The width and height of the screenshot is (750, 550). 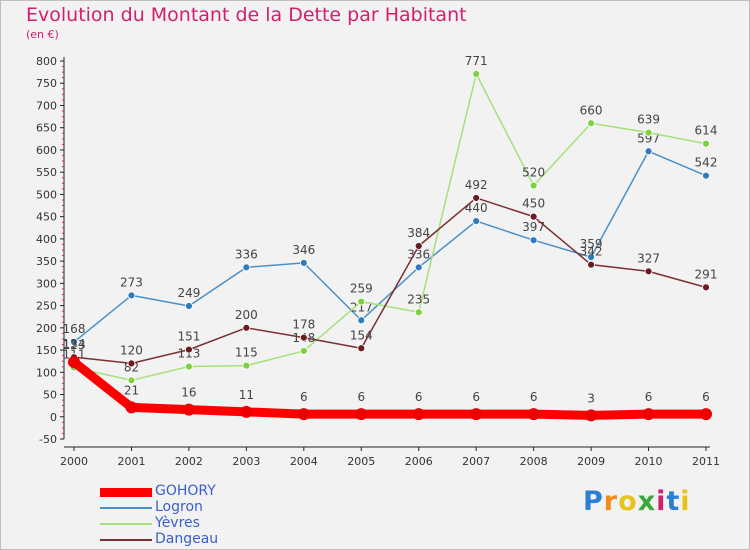 What do you see at coordinates (361, 335) in the screenshot?
I see `data-label-dangeau: 154` at bounding box center [361, 335].